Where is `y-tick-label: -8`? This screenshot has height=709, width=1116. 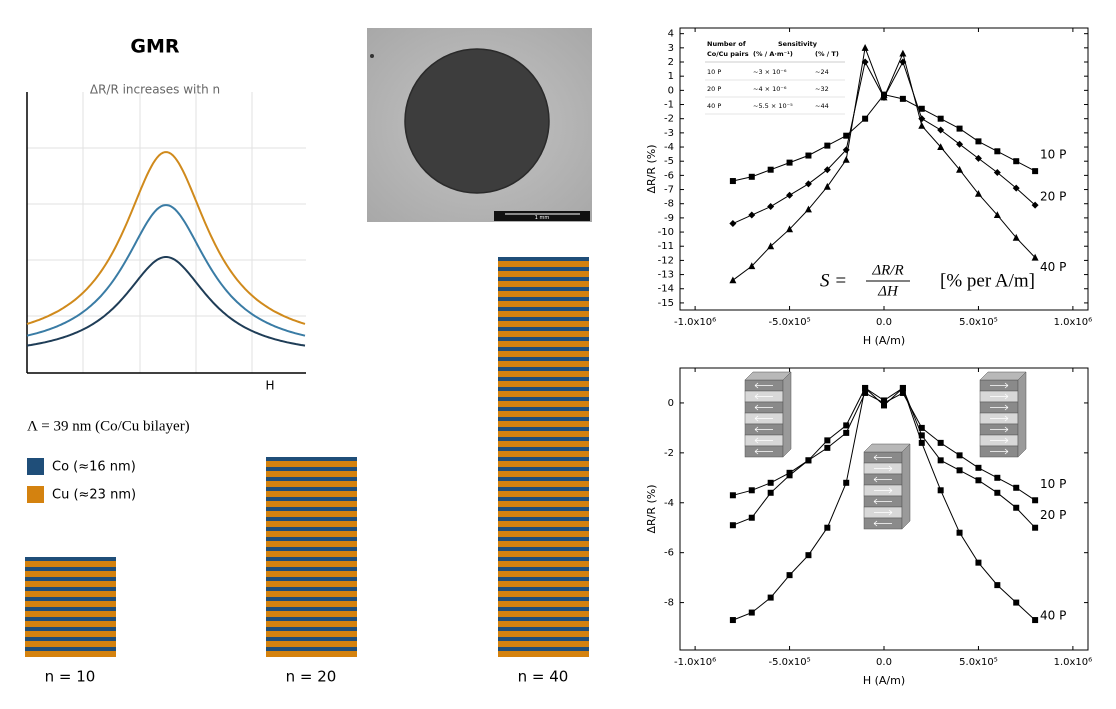 y-tick-label: -8 is located at coordinates (669, 603).